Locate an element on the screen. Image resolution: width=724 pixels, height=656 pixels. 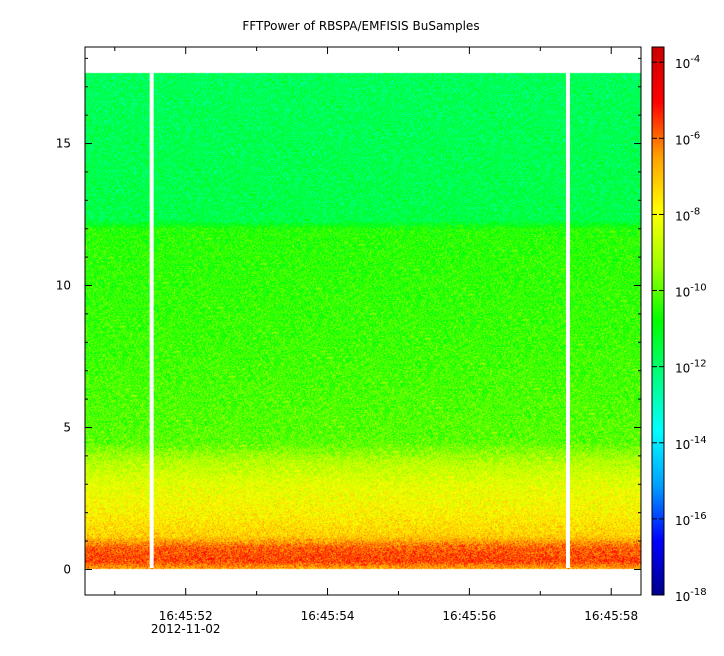
colorbar-tick-exponent: -12 is located at coordinates (698, 364).